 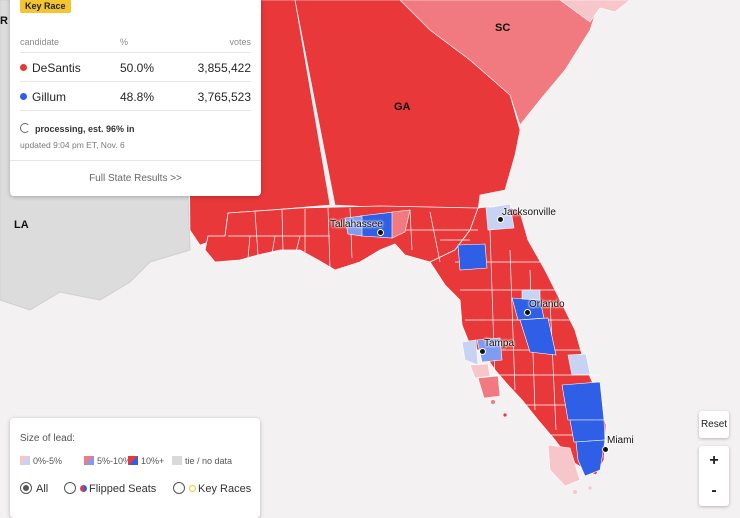 I want to click on reset-button: Reset, so click(x=714, y=424).